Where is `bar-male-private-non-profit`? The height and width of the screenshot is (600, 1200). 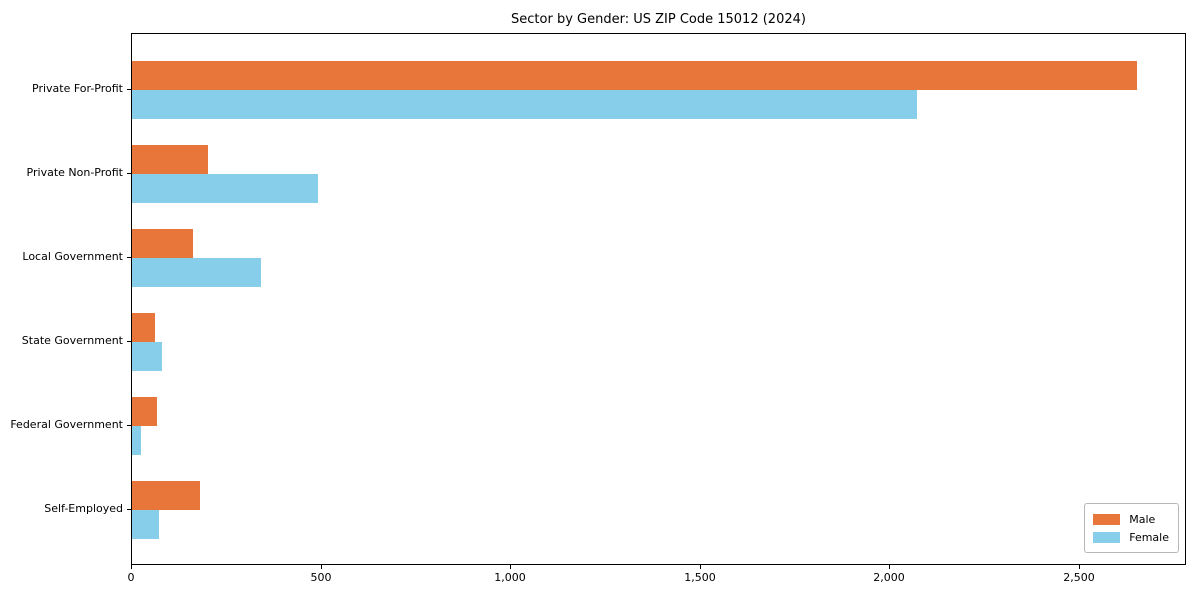 bar-male-private-non-profit is located at coordinates (170, 159).